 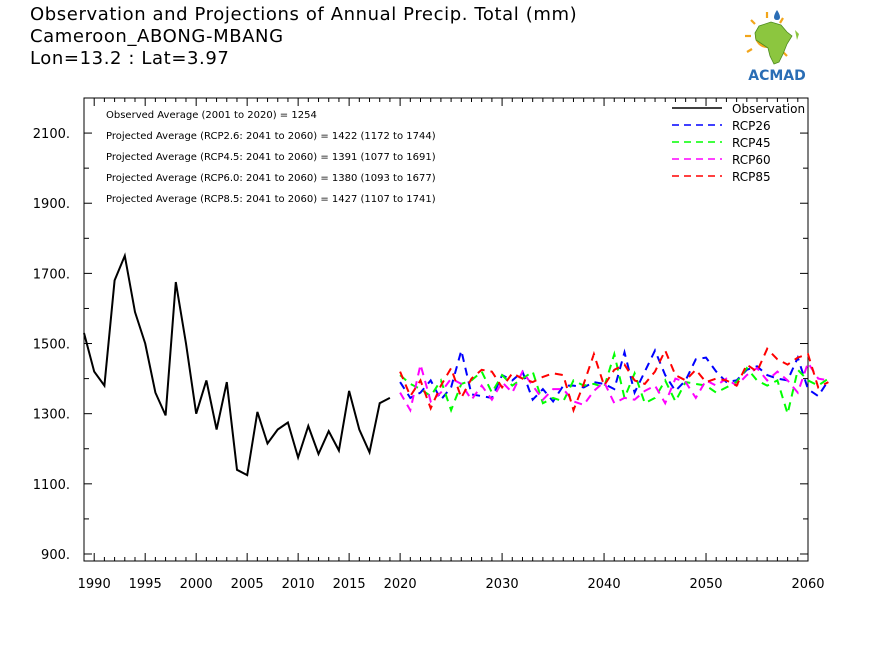 I want to click on observation-layer, so click(x=237, y=364).